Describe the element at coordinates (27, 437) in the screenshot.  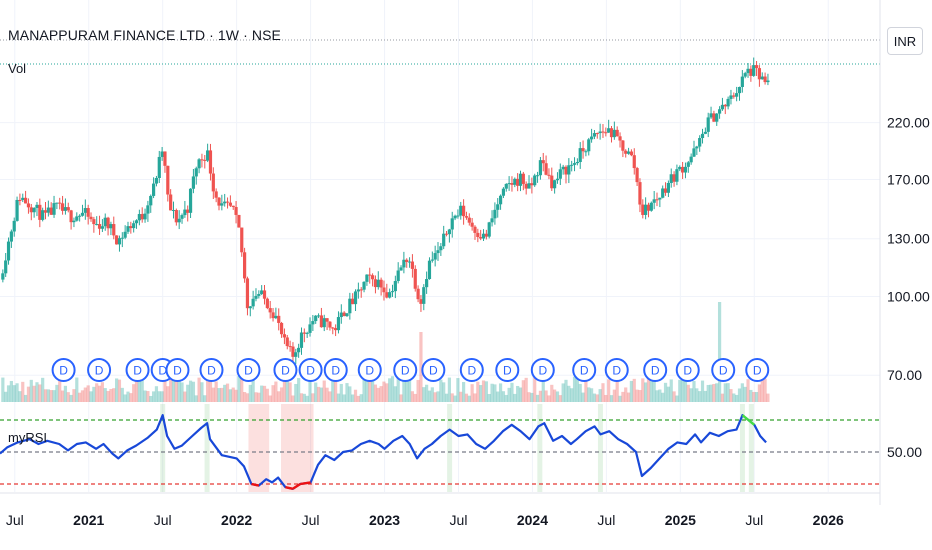
I see `rsi-indicator-label: myRSI` at that location.